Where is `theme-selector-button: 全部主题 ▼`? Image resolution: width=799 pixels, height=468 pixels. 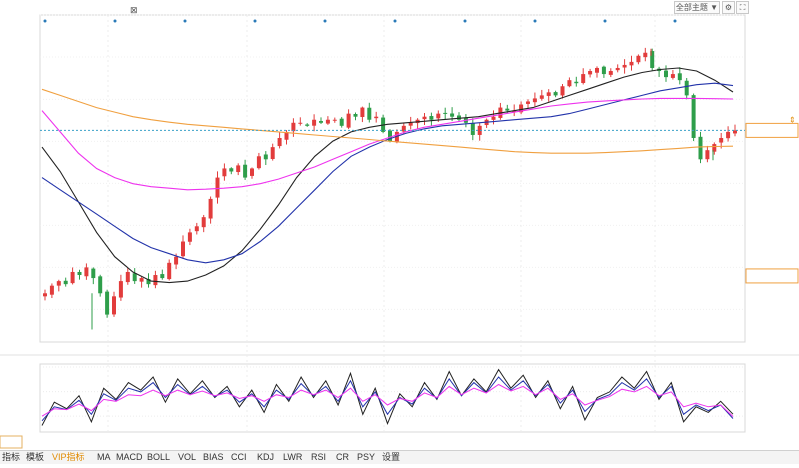
theme-selector-button: 全部主题 ▼ is located at coordinates (697, 7).